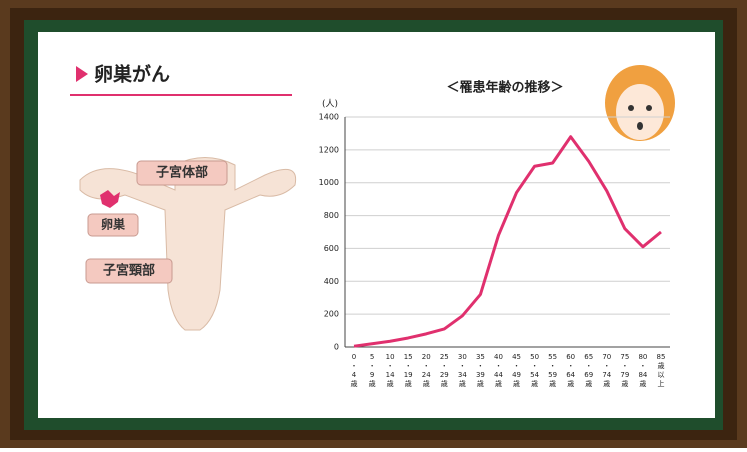  What do you see at coordinates (480, 375) in the screenshot?
I see `x-tick-label-part: 39` at bounding box center [480, 375].